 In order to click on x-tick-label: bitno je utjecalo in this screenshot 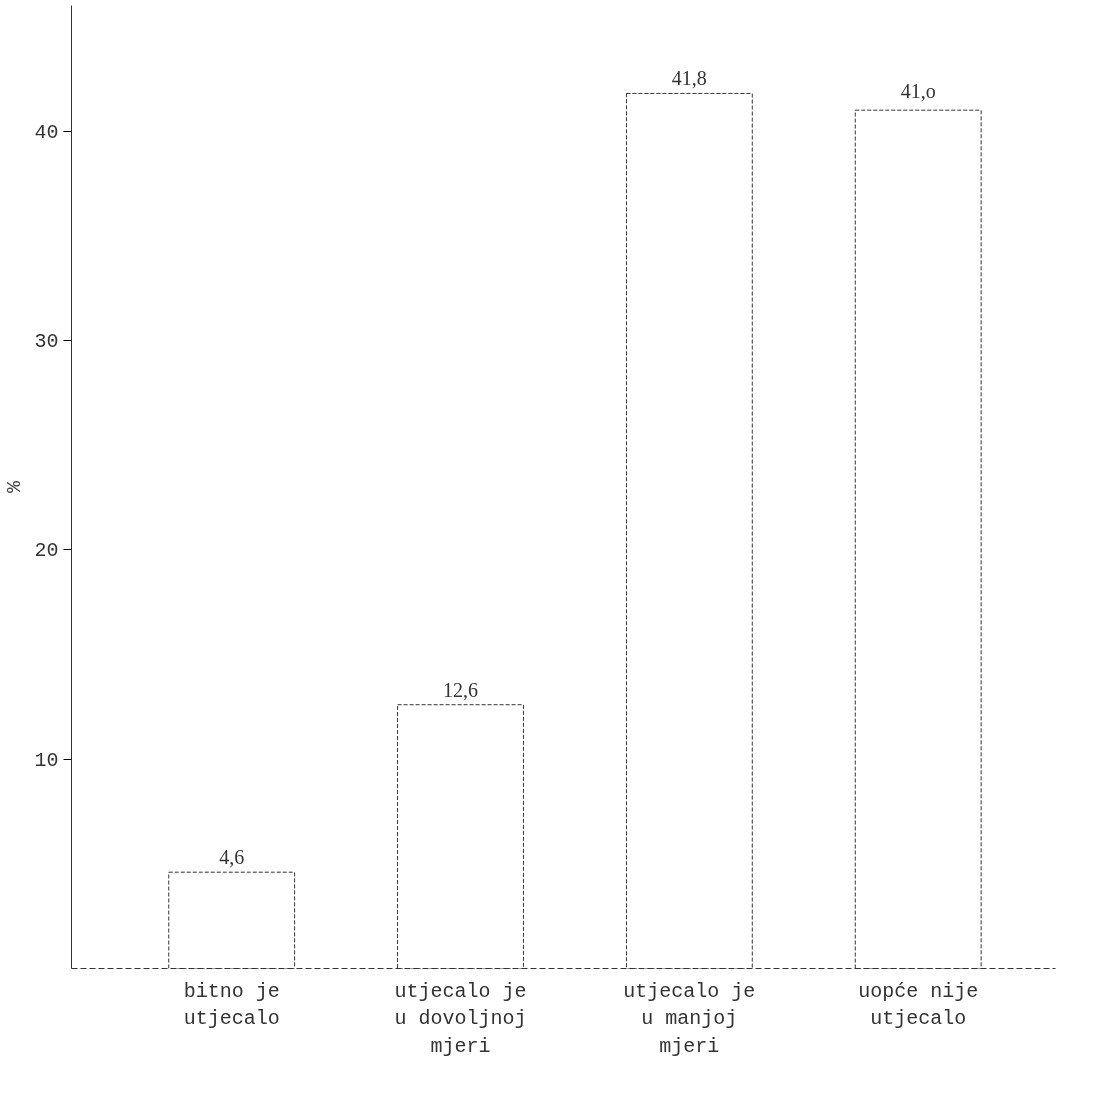, I will do `click(231, 1005)`.